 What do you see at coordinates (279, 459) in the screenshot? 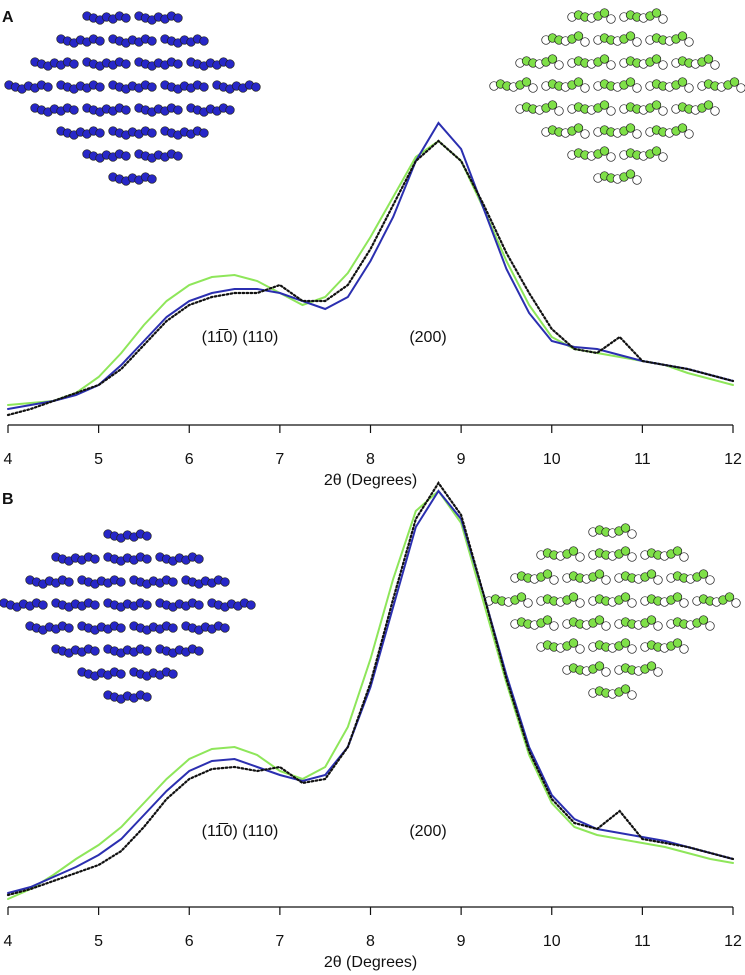
I see `x-tick-label: 7` at bounding box center [279, 459].